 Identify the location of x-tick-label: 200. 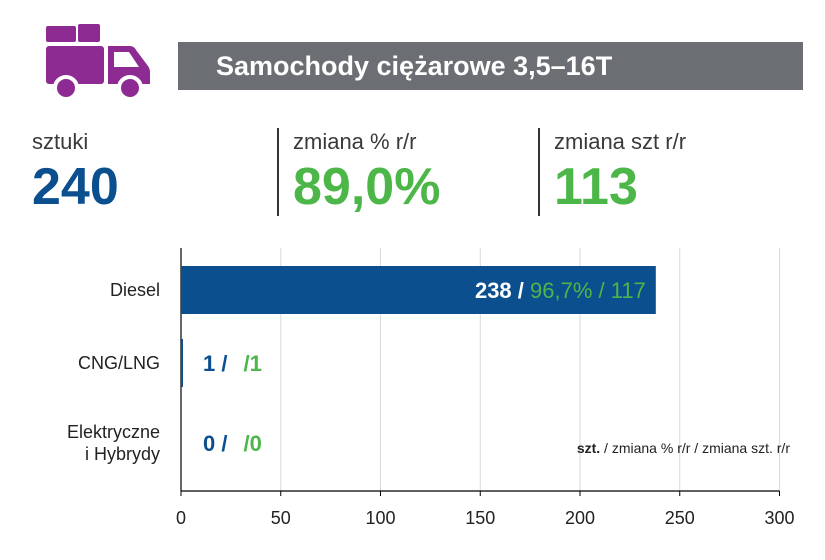
(580, 518).